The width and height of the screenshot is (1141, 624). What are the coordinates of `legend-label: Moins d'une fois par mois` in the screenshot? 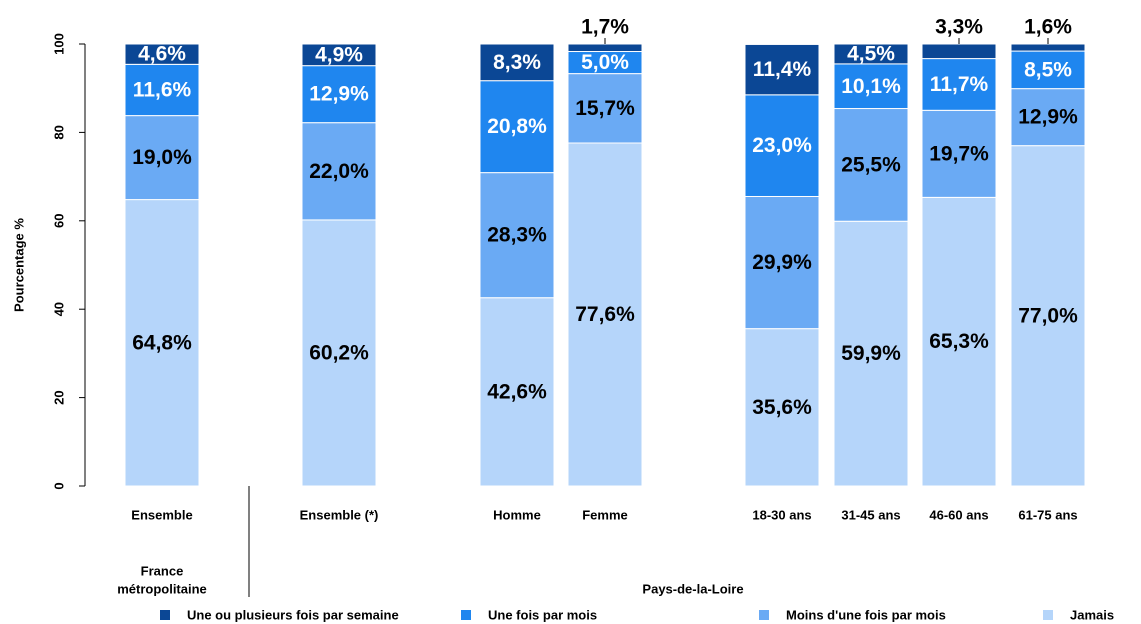 It's located at (866, 614).